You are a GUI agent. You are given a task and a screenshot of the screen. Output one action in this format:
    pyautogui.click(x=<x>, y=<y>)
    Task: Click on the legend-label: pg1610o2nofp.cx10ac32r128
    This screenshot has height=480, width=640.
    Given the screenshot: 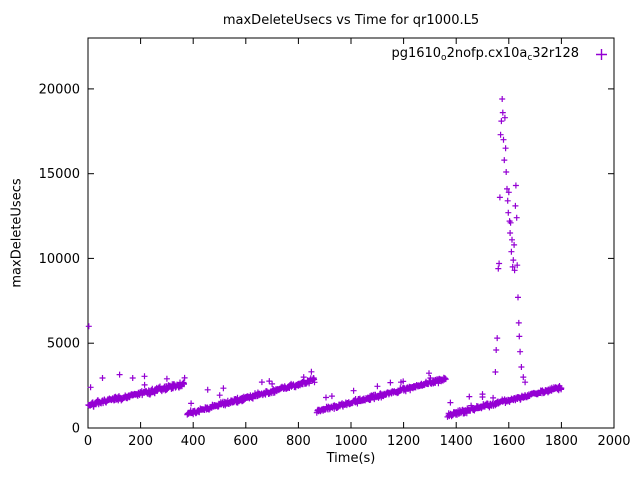 What is the action you would take?
    pyautogui.click(x=485, y=54)
    